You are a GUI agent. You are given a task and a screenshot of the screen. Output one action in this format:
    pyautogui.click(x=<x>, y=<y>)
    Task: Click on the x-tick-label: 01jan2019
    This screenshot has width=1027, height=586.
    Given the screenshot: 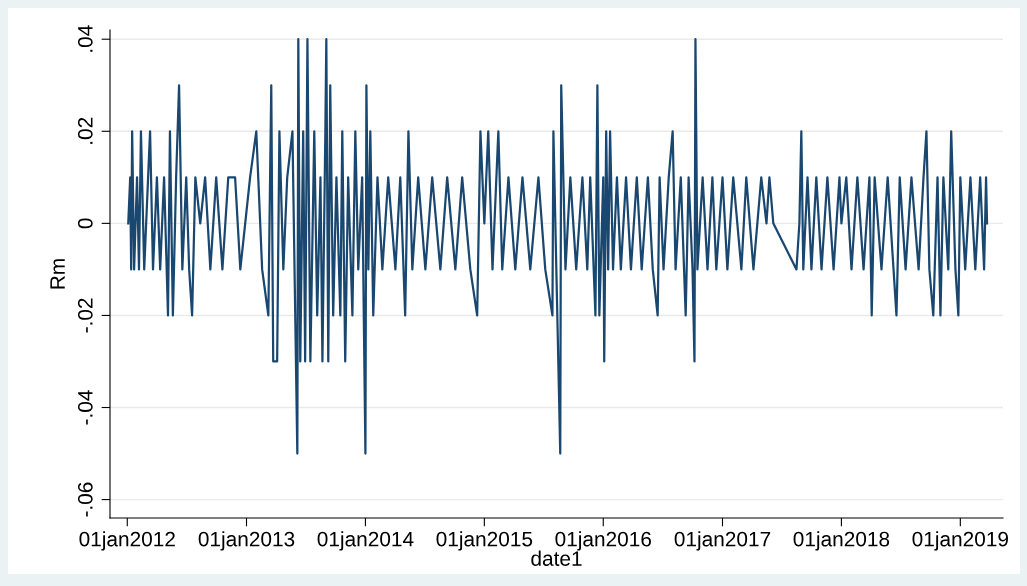 What is the action you would take?
    pyautogui.click(x=960, y=541)
    